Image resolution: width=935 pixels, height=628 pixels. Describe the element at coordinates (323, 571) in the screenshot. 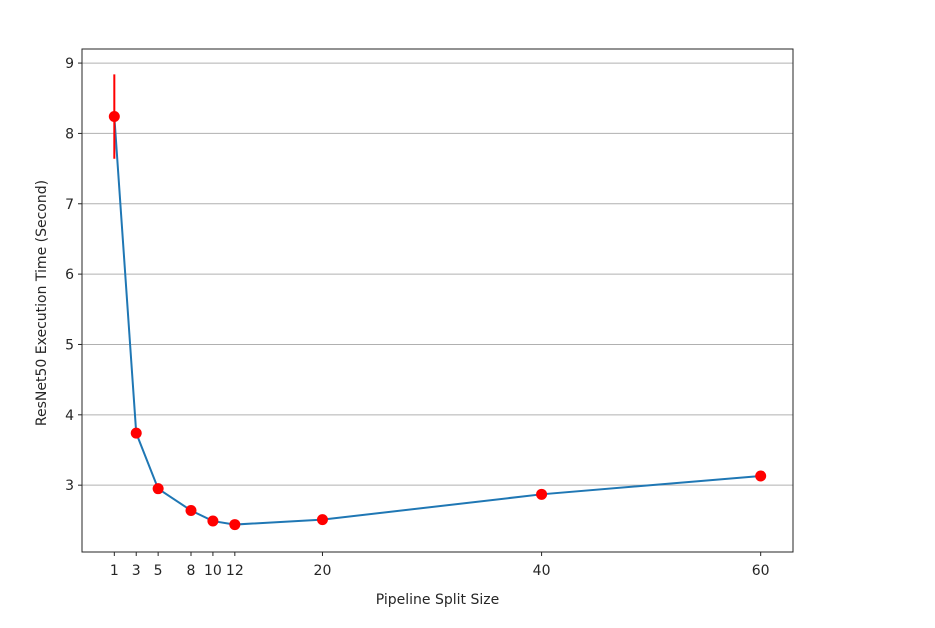

I see `x-tick-label: 20` at that location.